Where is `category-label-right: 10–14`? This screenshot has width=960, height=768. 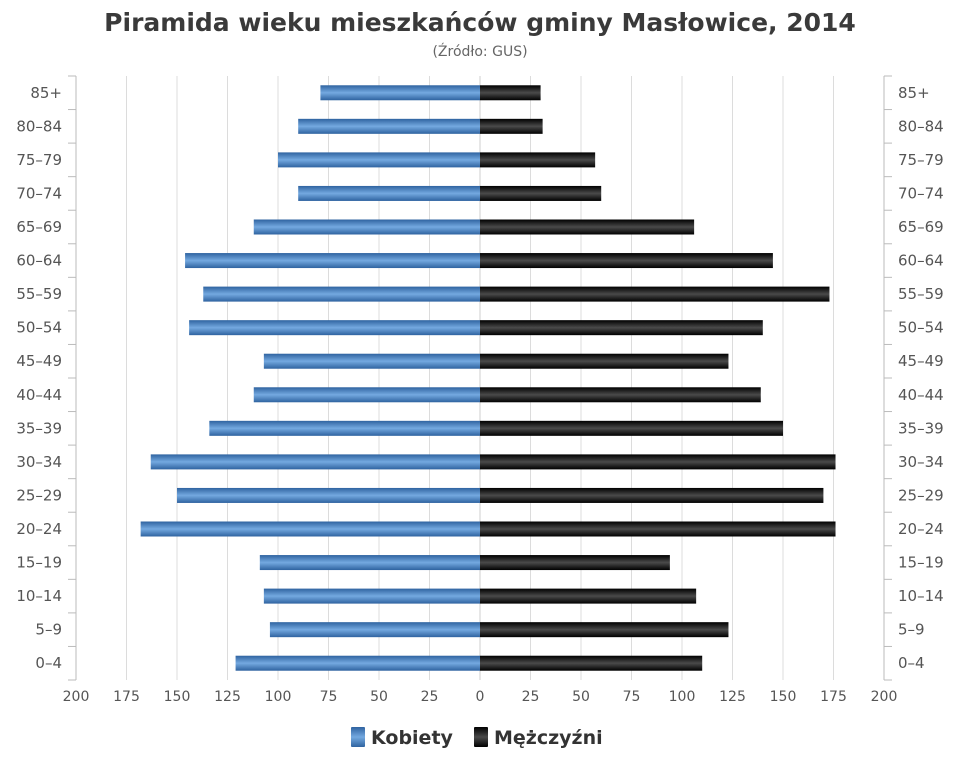
category-label-right: 10–14 is located at coordinates (921, 596).